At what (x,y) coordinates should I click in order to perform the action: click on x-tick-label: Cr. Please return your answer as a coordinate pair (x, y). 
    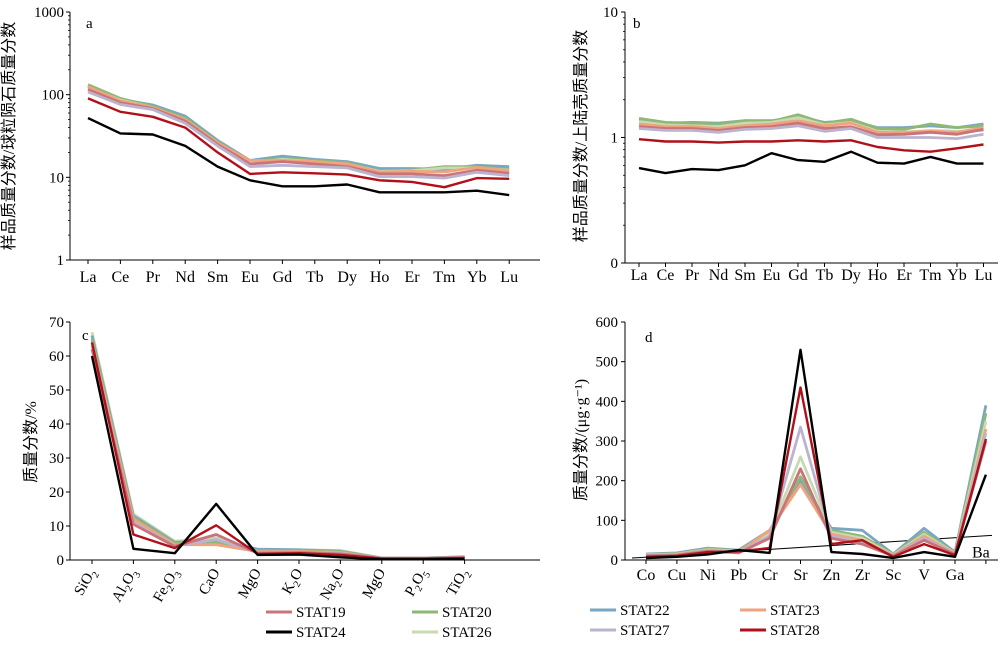
    Looking at the image, I should click on (770, 575).